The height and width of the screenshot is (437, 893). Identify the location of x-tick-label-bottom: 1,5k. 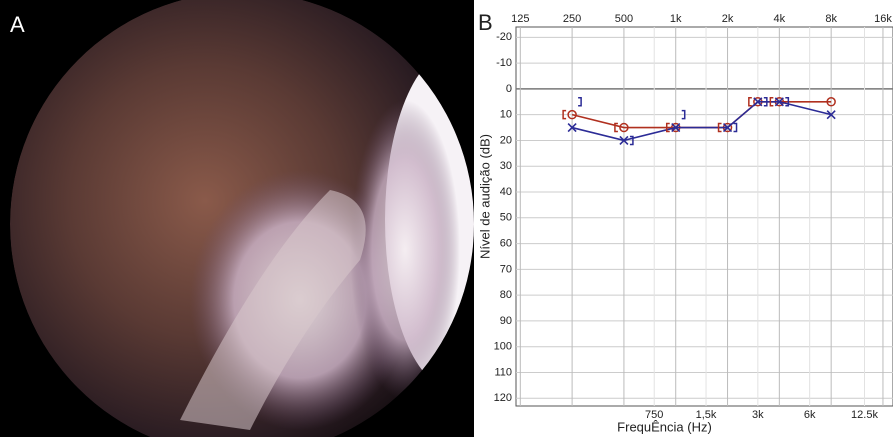
(706, 415).